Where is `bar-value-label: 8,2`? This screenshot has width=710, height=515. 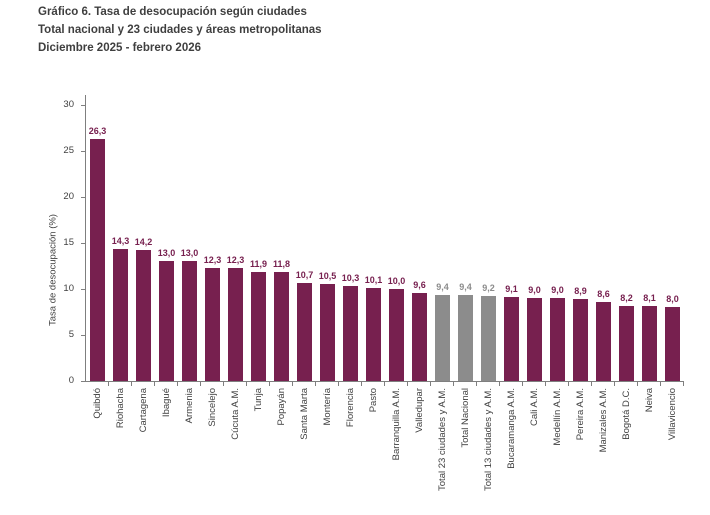 bar-value-label: 8,2 is located at coordinates (626, 298).